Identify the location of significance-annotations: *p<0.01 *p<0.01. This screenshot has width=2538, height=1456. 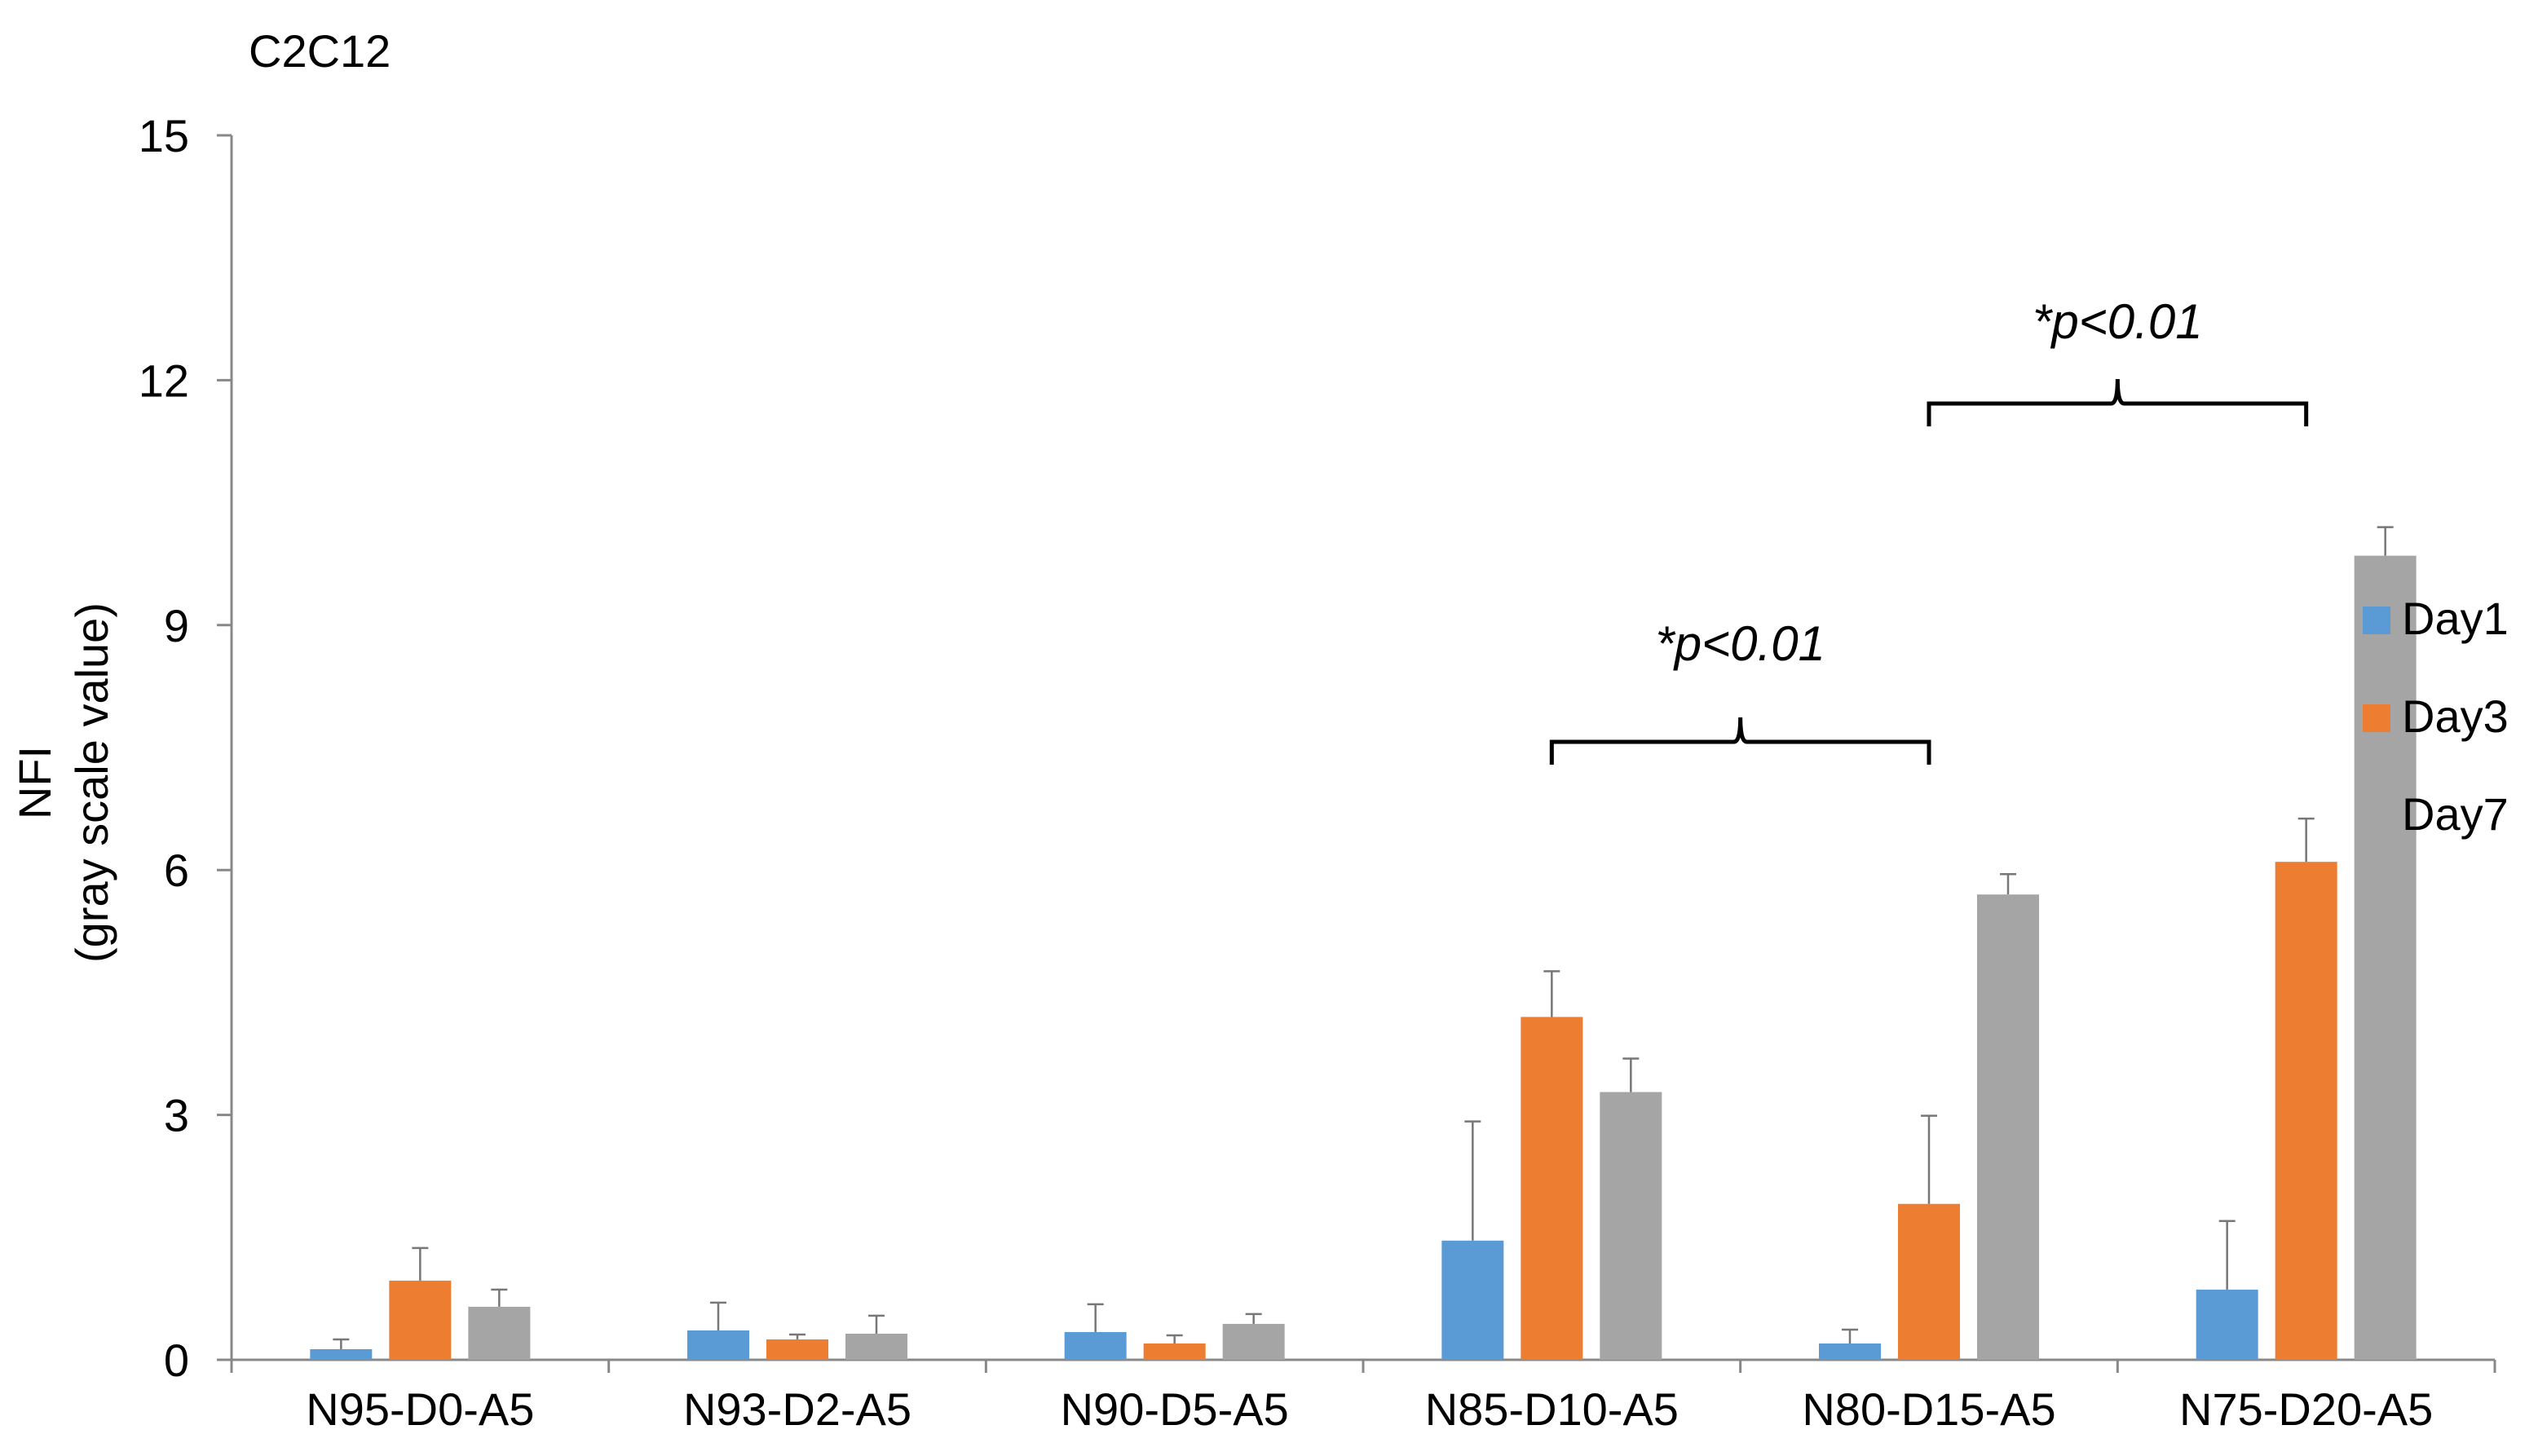
(1929, 530).